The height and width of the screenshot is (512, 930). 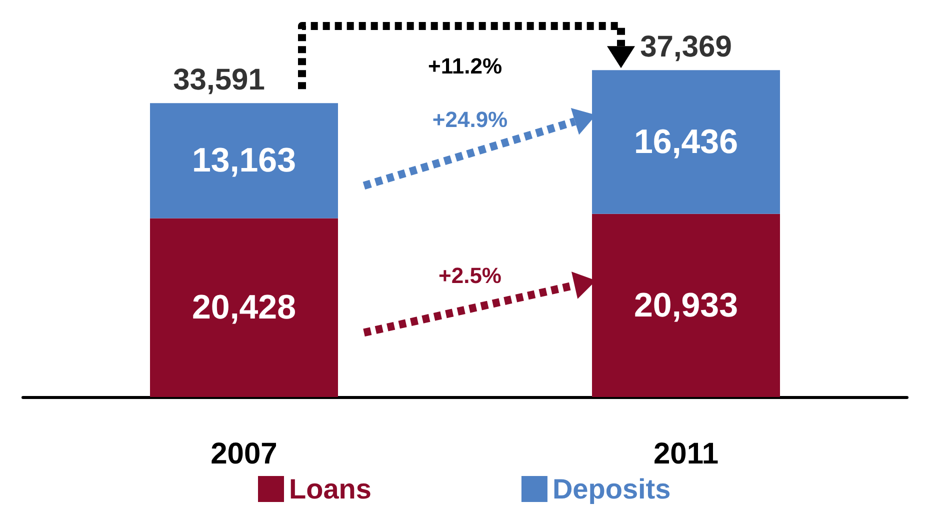 What do you see at coordinates (330, 489) in the screenshot?
I see `legend-label: Loans` at bounding box center [330, 489].